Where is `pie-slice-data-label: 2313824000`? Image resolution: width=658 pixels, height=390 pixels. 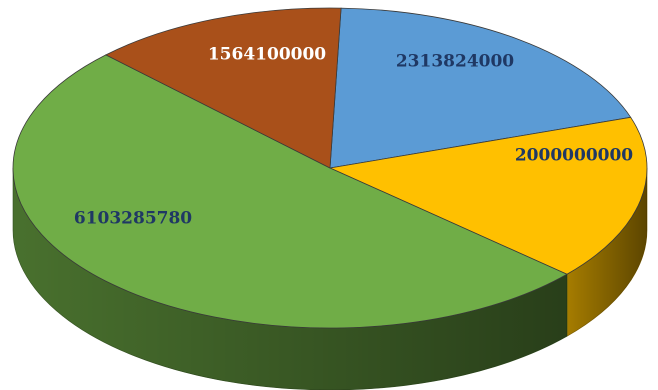
pie-slice-data-label: 2313824000 is located at coordinates (455, 62).